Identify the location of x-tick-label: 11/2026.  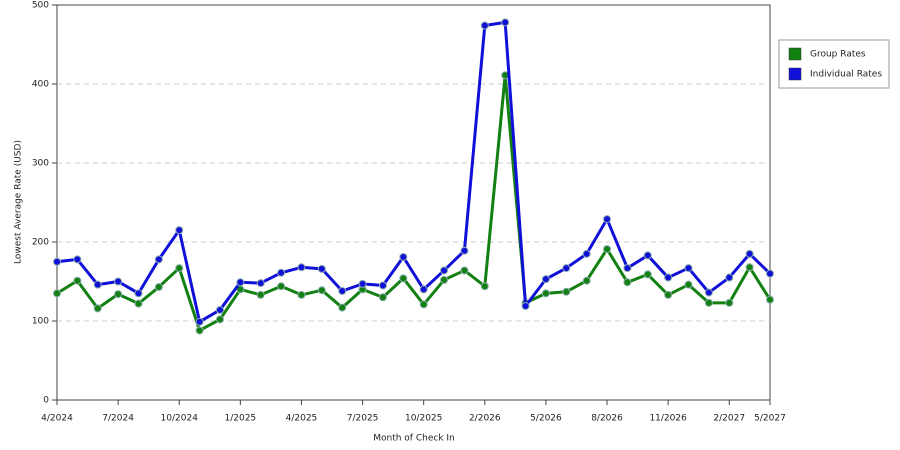
(668, 419).